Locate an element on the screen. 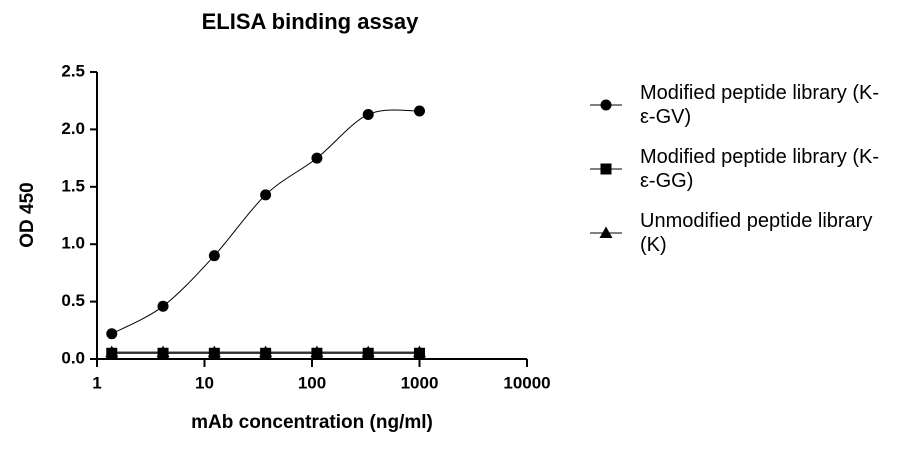 This screenshot has width=899, height=450. chart-title: ELISA binding assay is located at coordinates (311, 21).